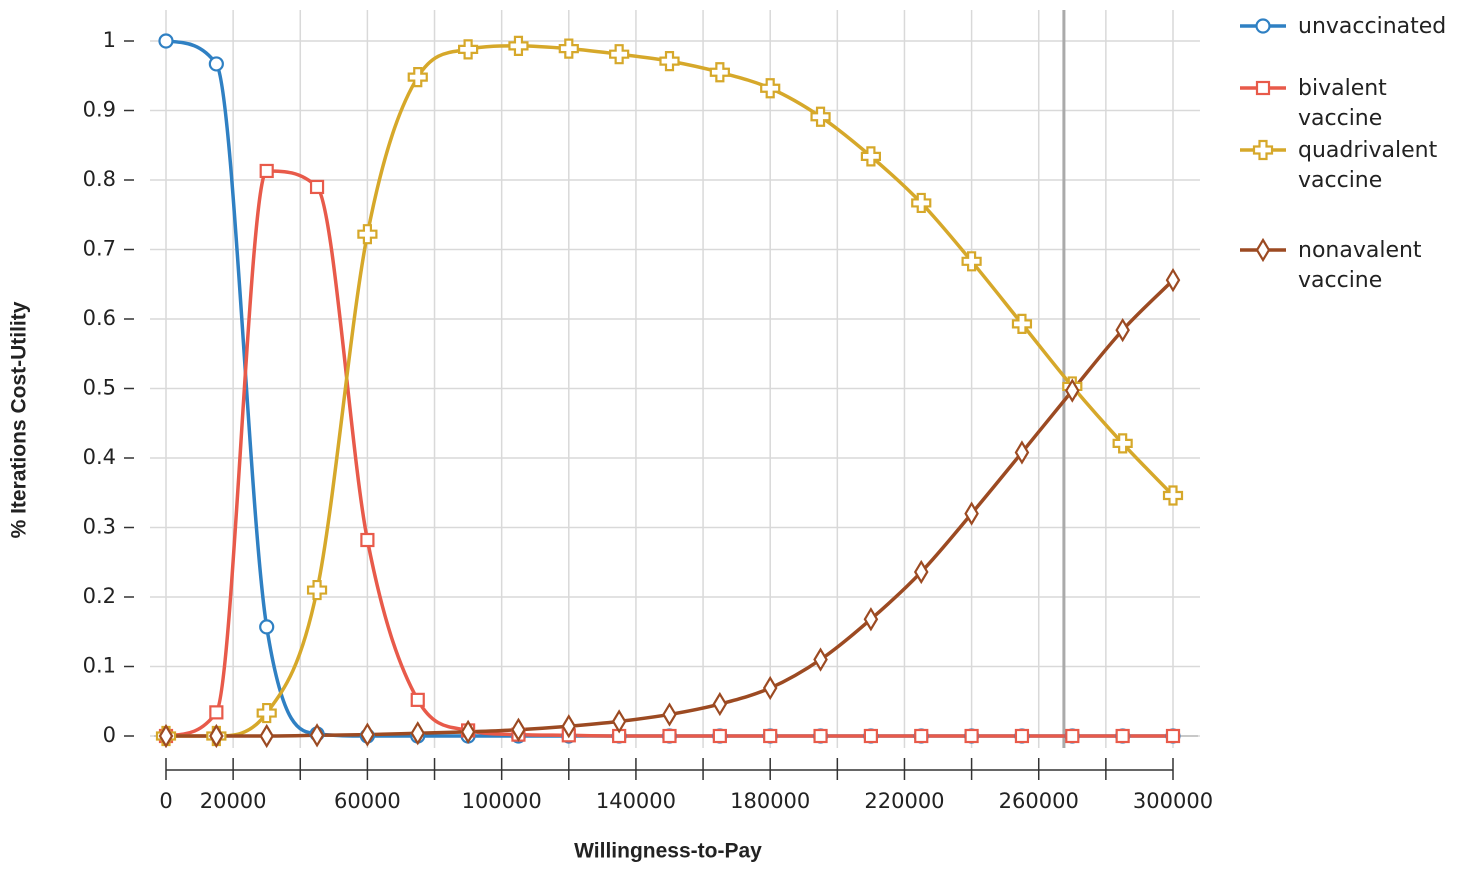 The image size is (1477, 875). I want to click on x-tick-label: 260000, so click(1039, 801).